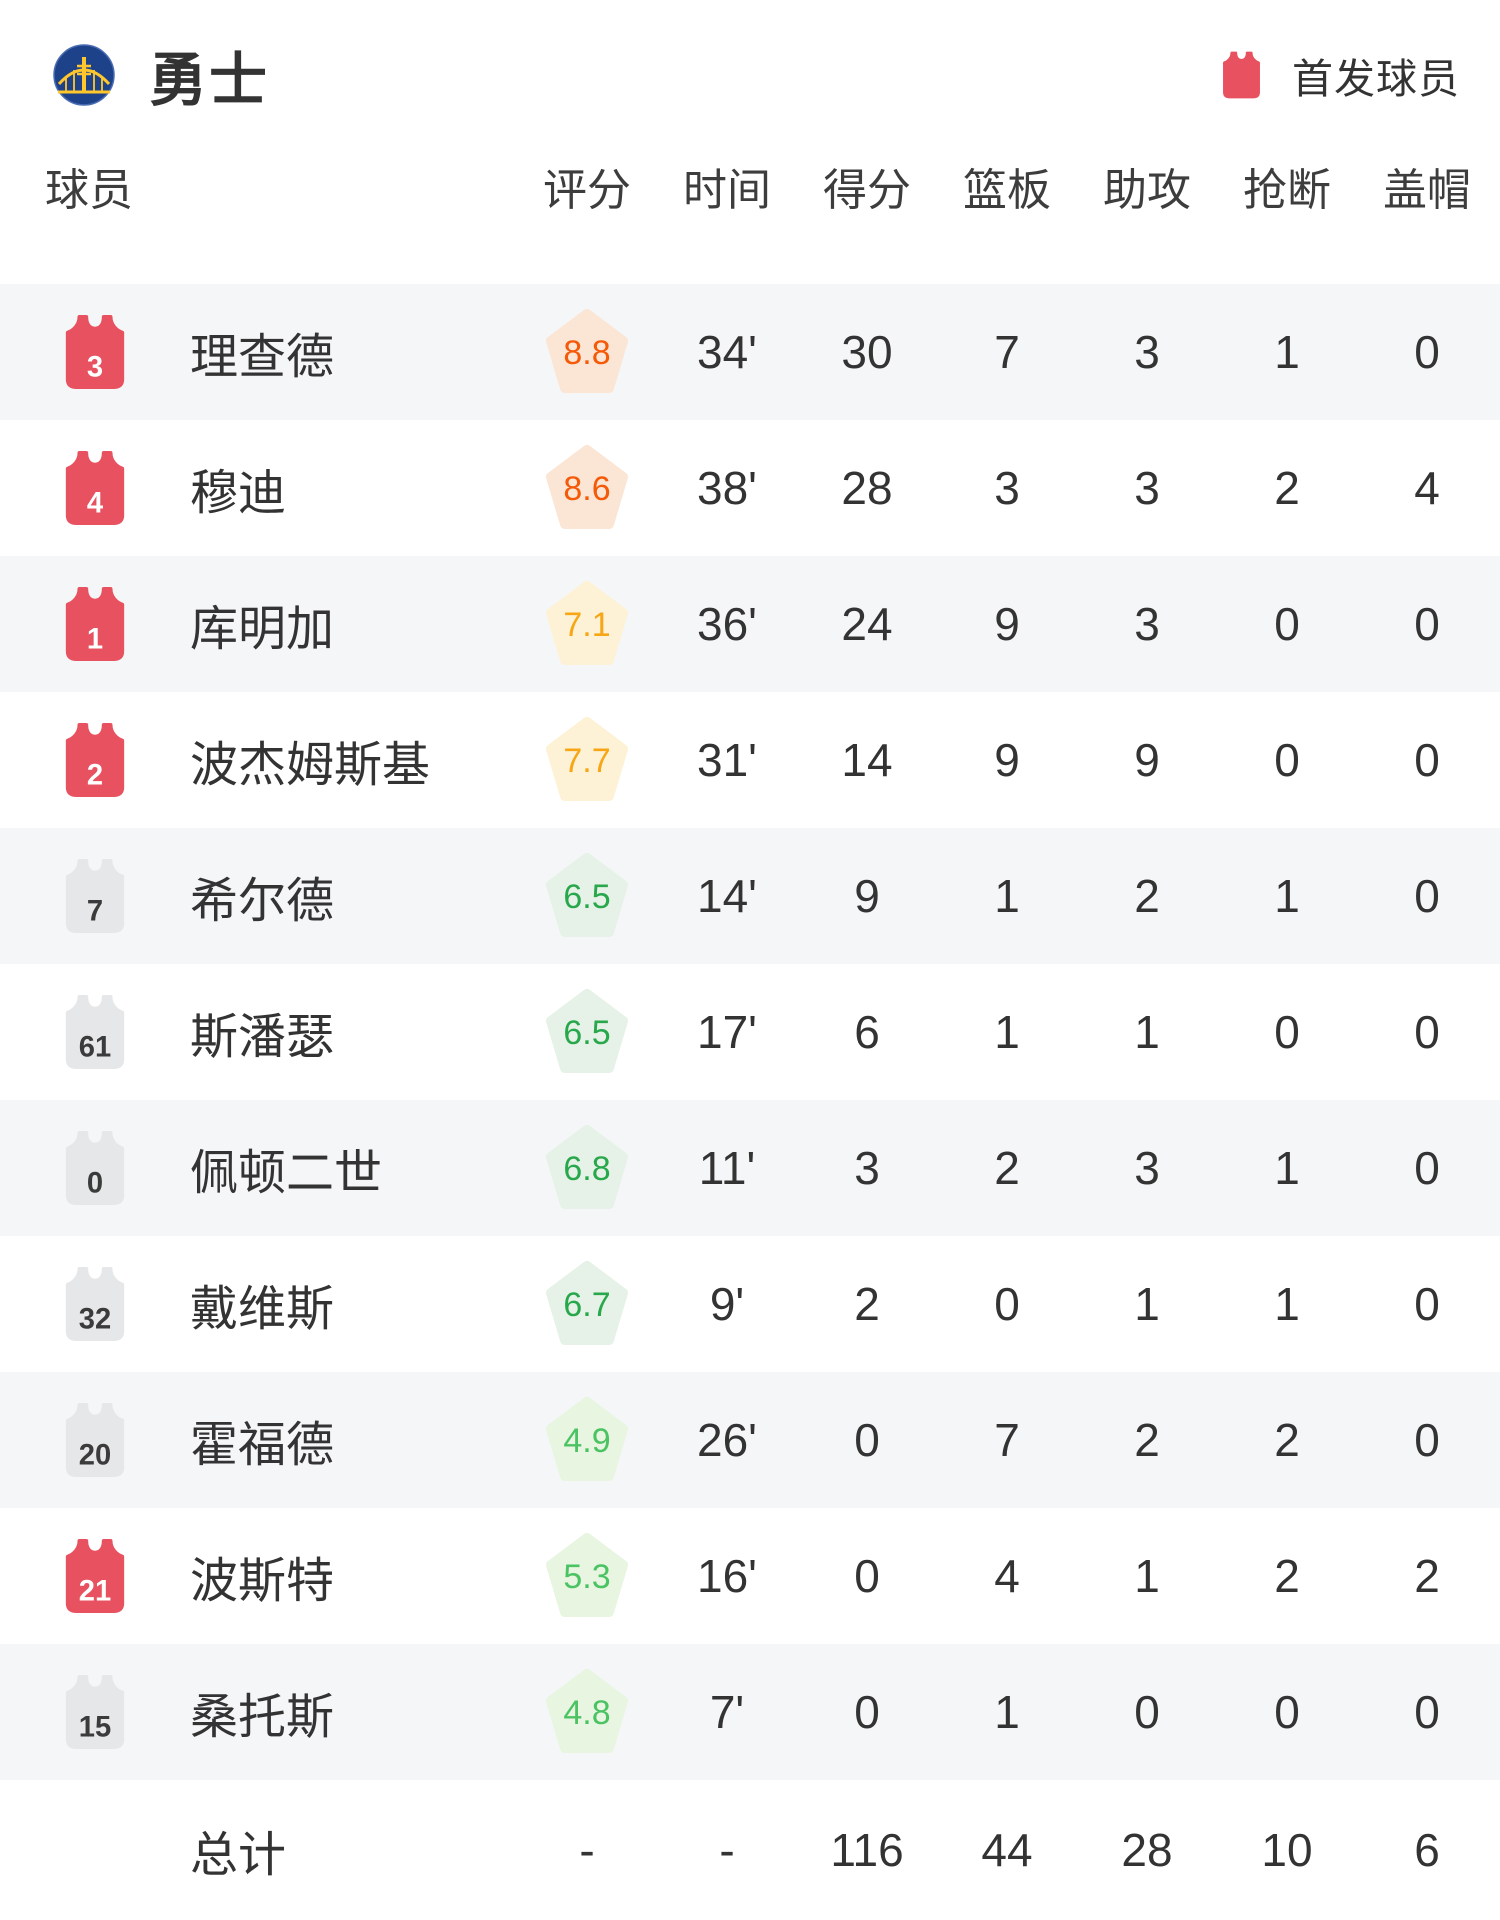 The width and height of the screenshot is (1500, 1920). I want to click on col-header-assists: 助攻, so click(1147, 190).